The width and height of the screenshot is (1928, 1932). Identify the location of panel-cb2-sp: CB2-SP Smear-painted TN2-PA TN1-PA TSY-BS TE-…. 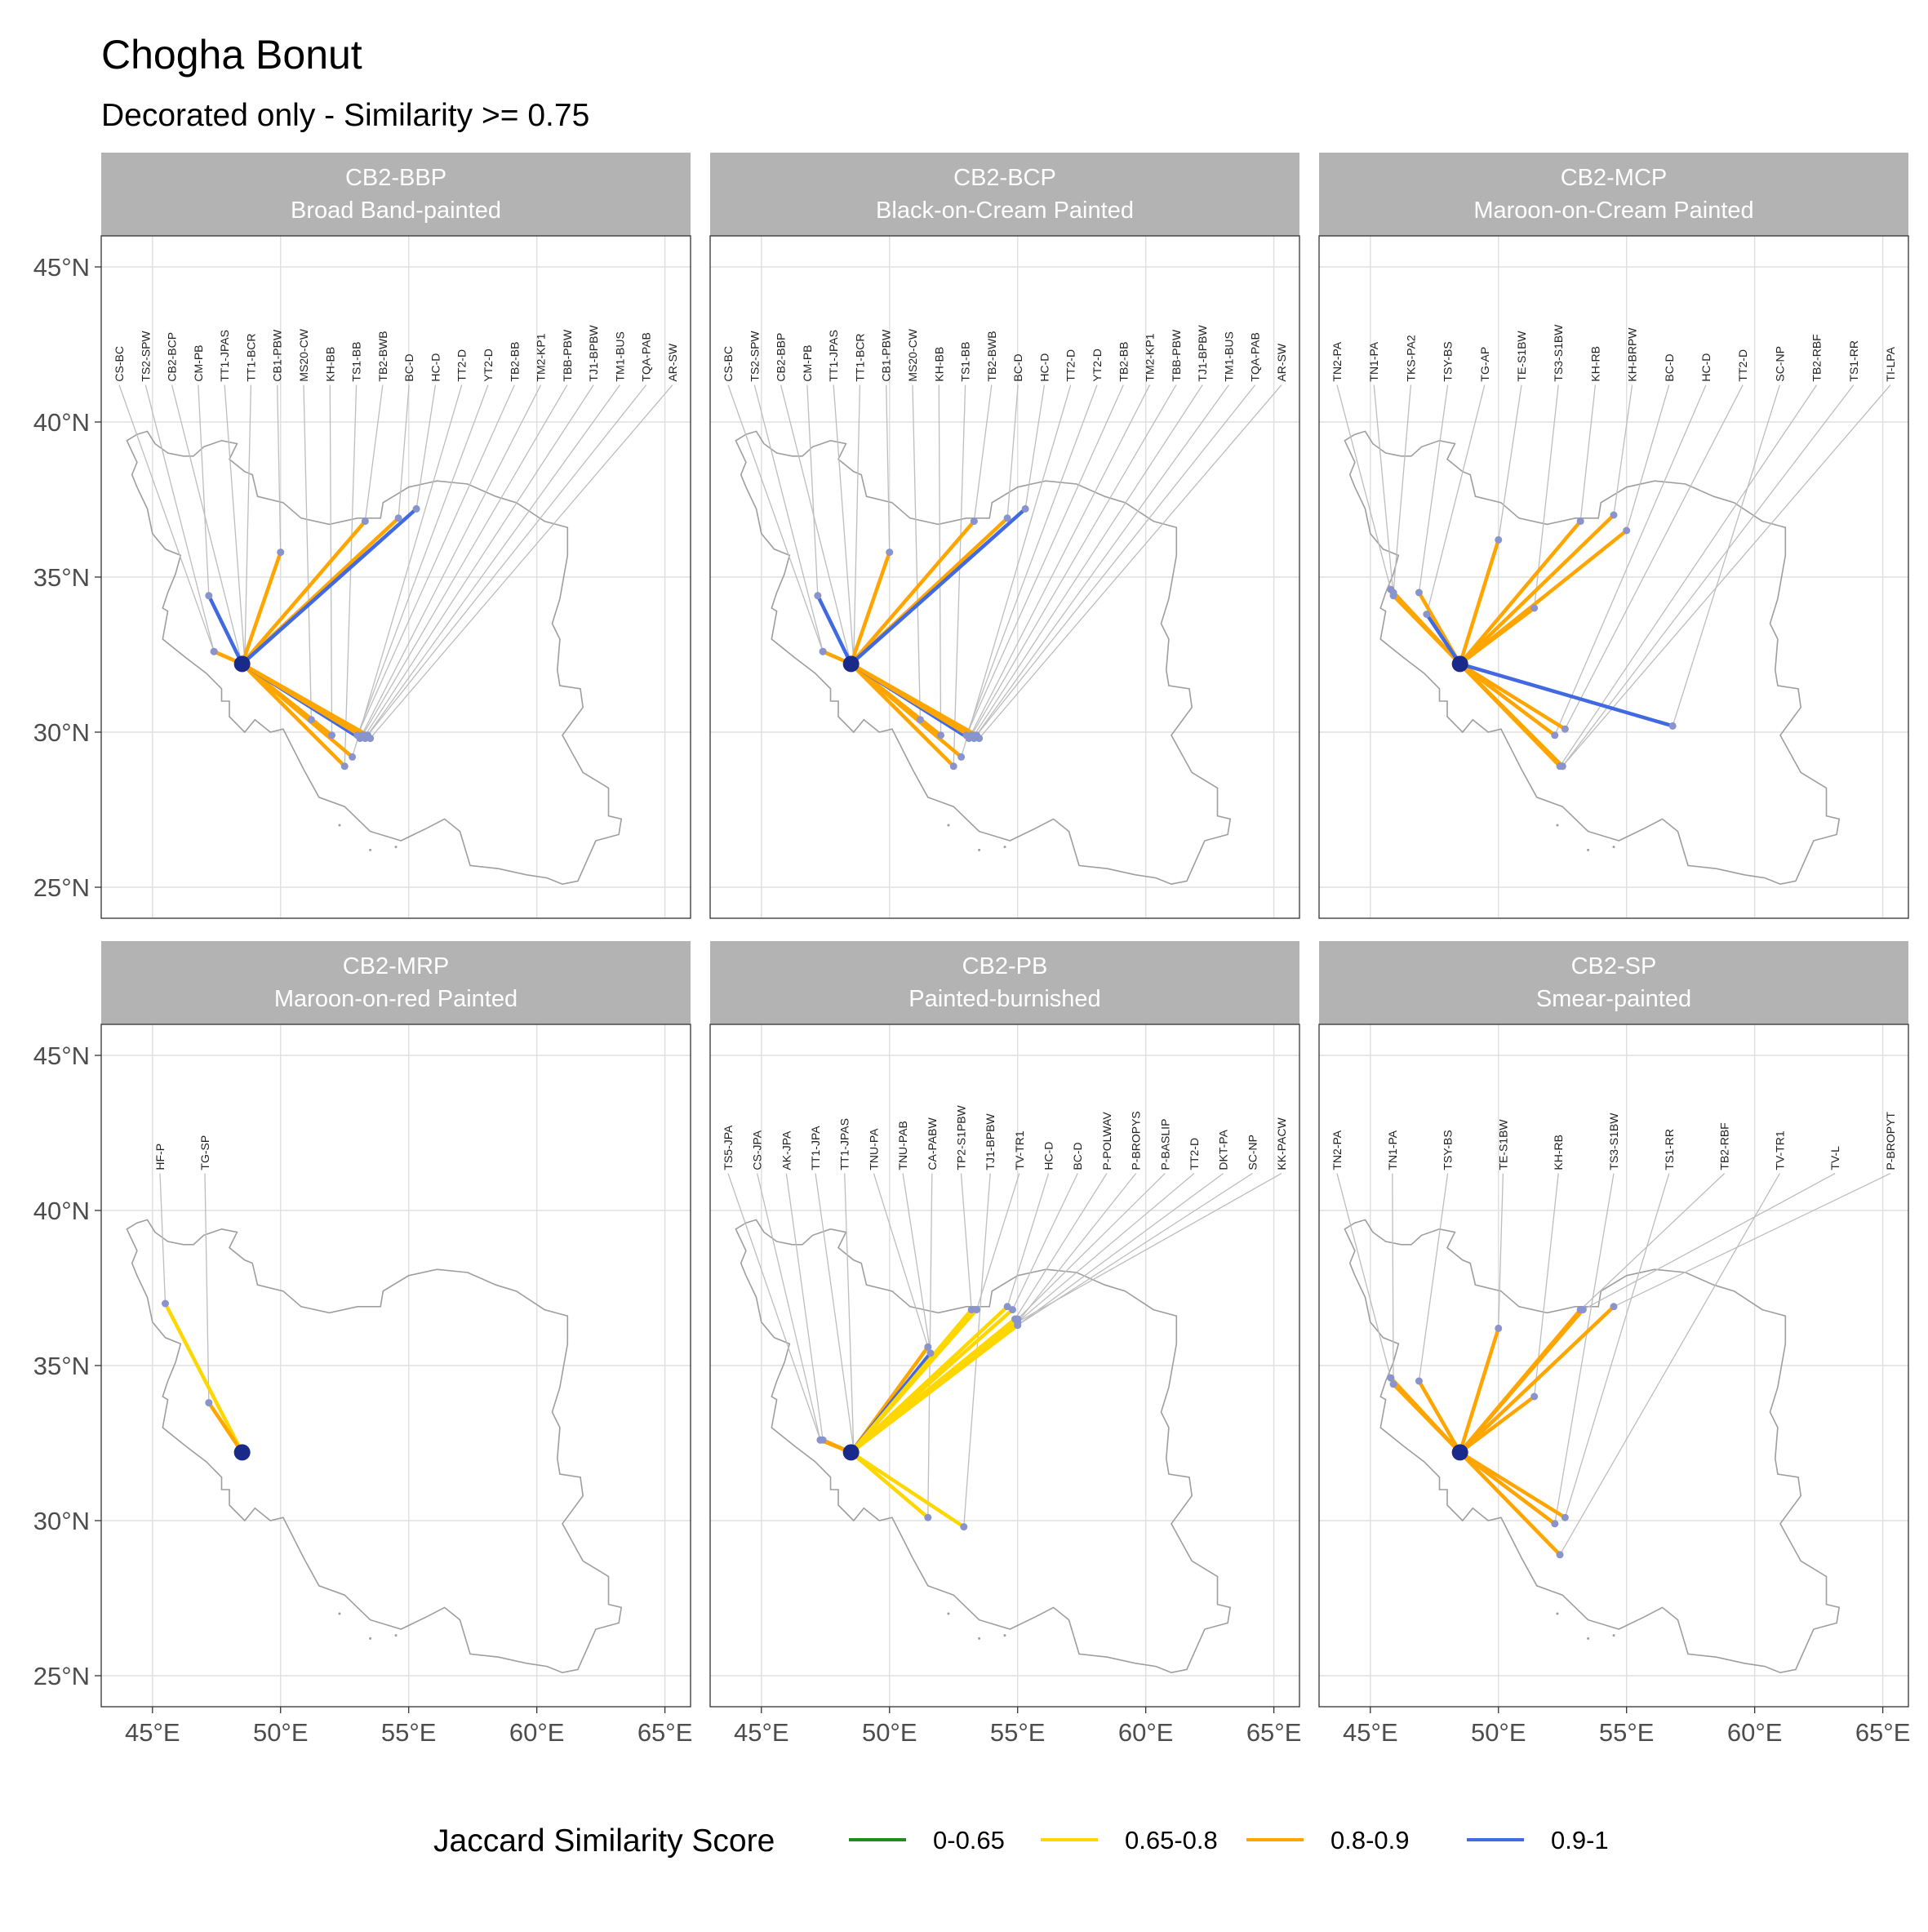
(1614, 1344).